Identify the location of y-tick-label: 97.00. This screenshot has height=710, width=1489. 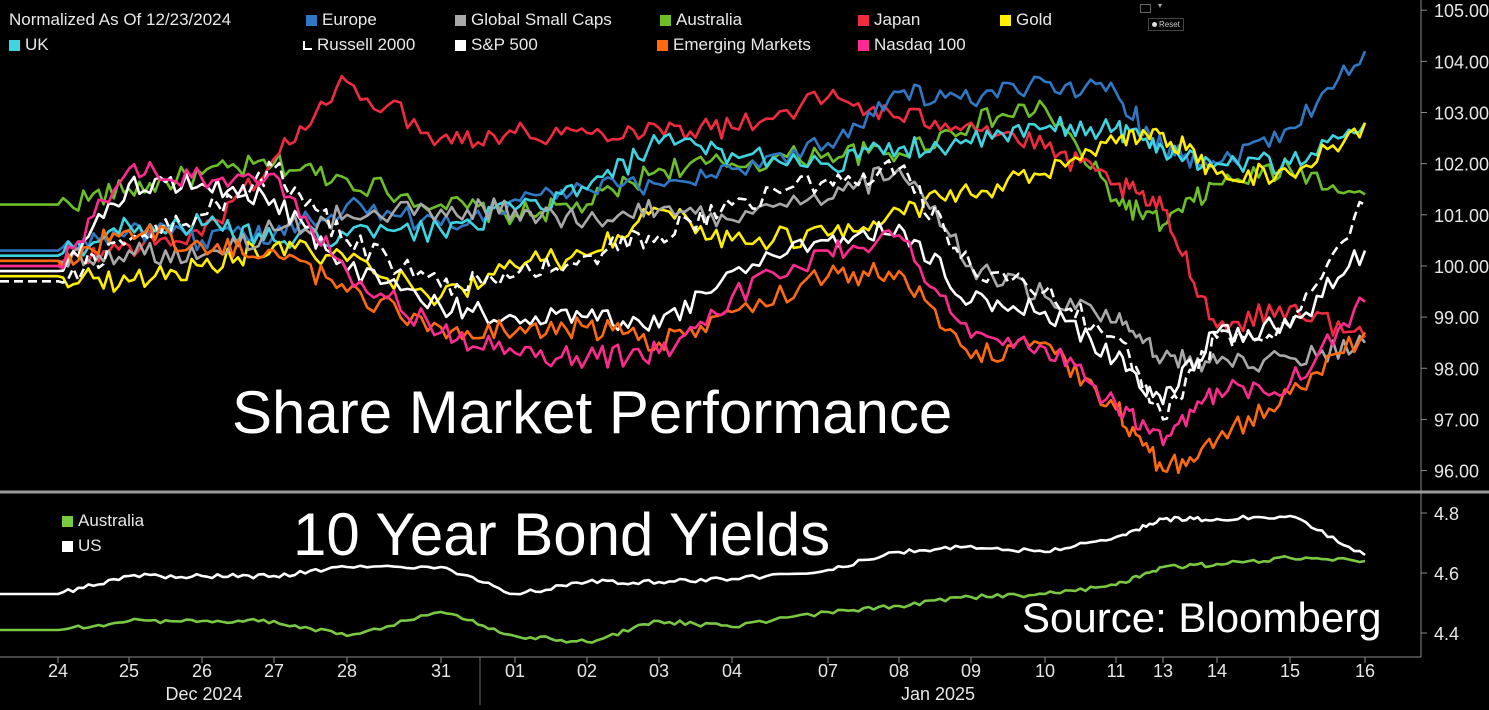
(1456, 420).